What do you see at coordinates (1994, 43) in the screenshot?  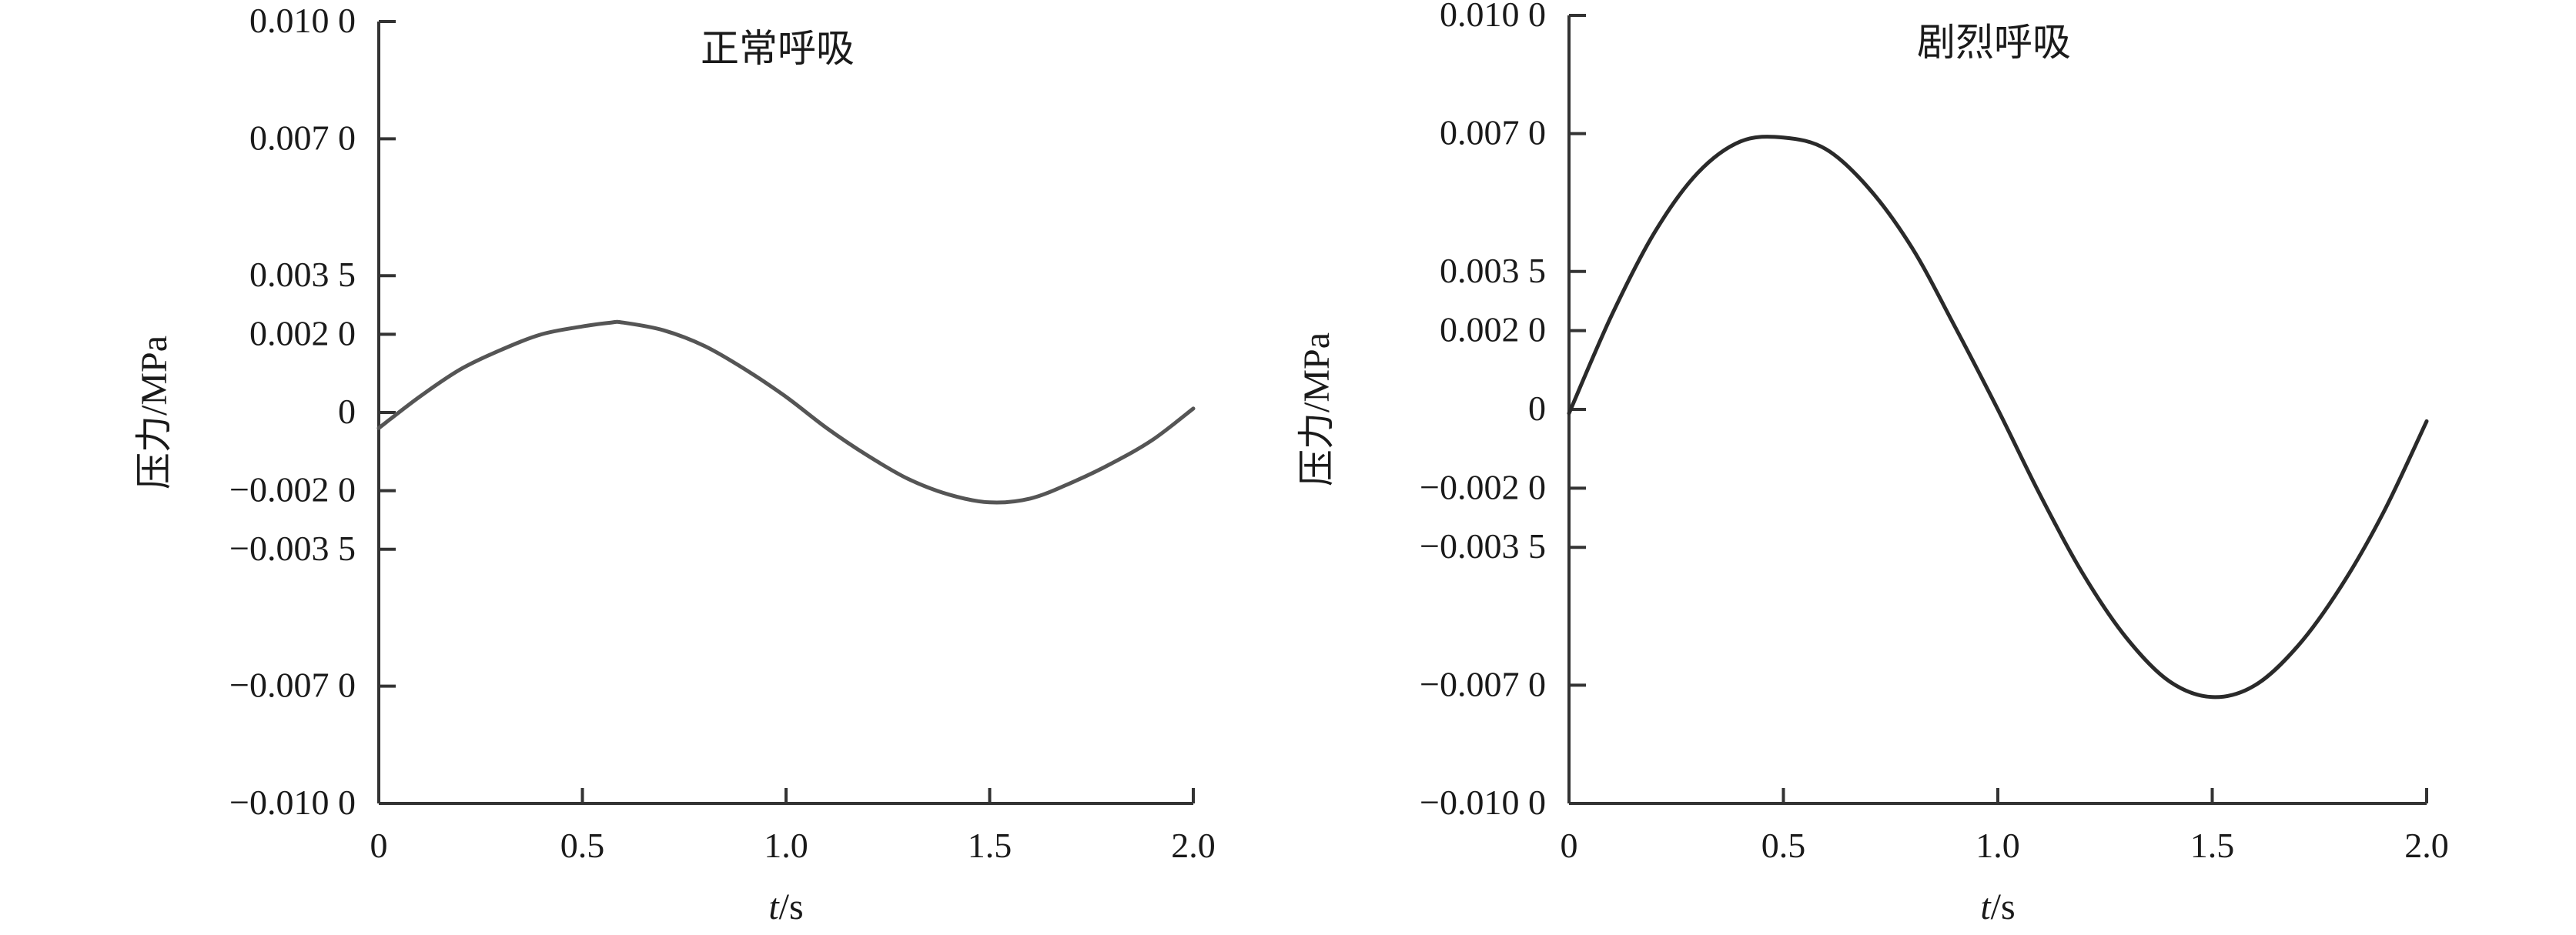 I see `chart-title: 剧烈呼吸` at bounding box center [1994, 43].